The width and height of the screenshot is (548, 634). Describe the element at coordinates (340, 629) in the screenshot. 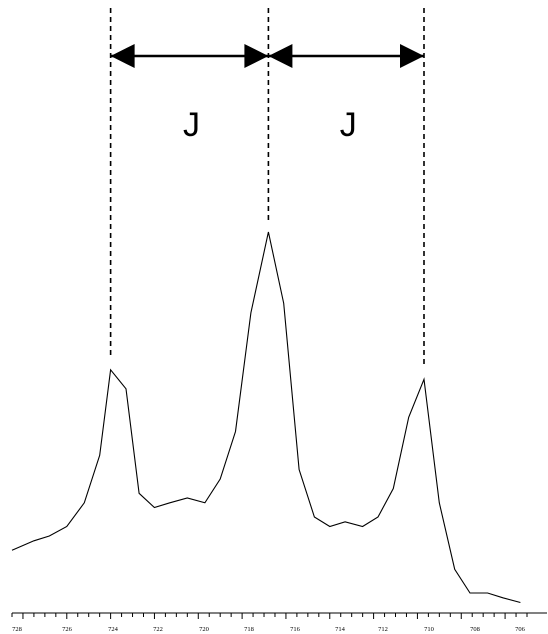

I see `x-tick-label: 714` at that location.